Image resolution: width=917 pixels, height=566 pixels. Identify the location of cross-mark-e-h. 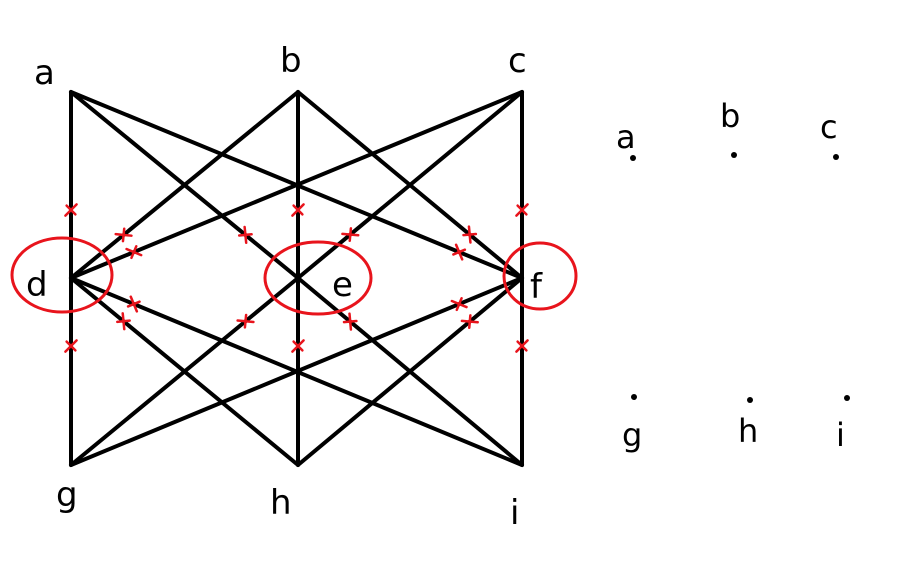
(298, 346).